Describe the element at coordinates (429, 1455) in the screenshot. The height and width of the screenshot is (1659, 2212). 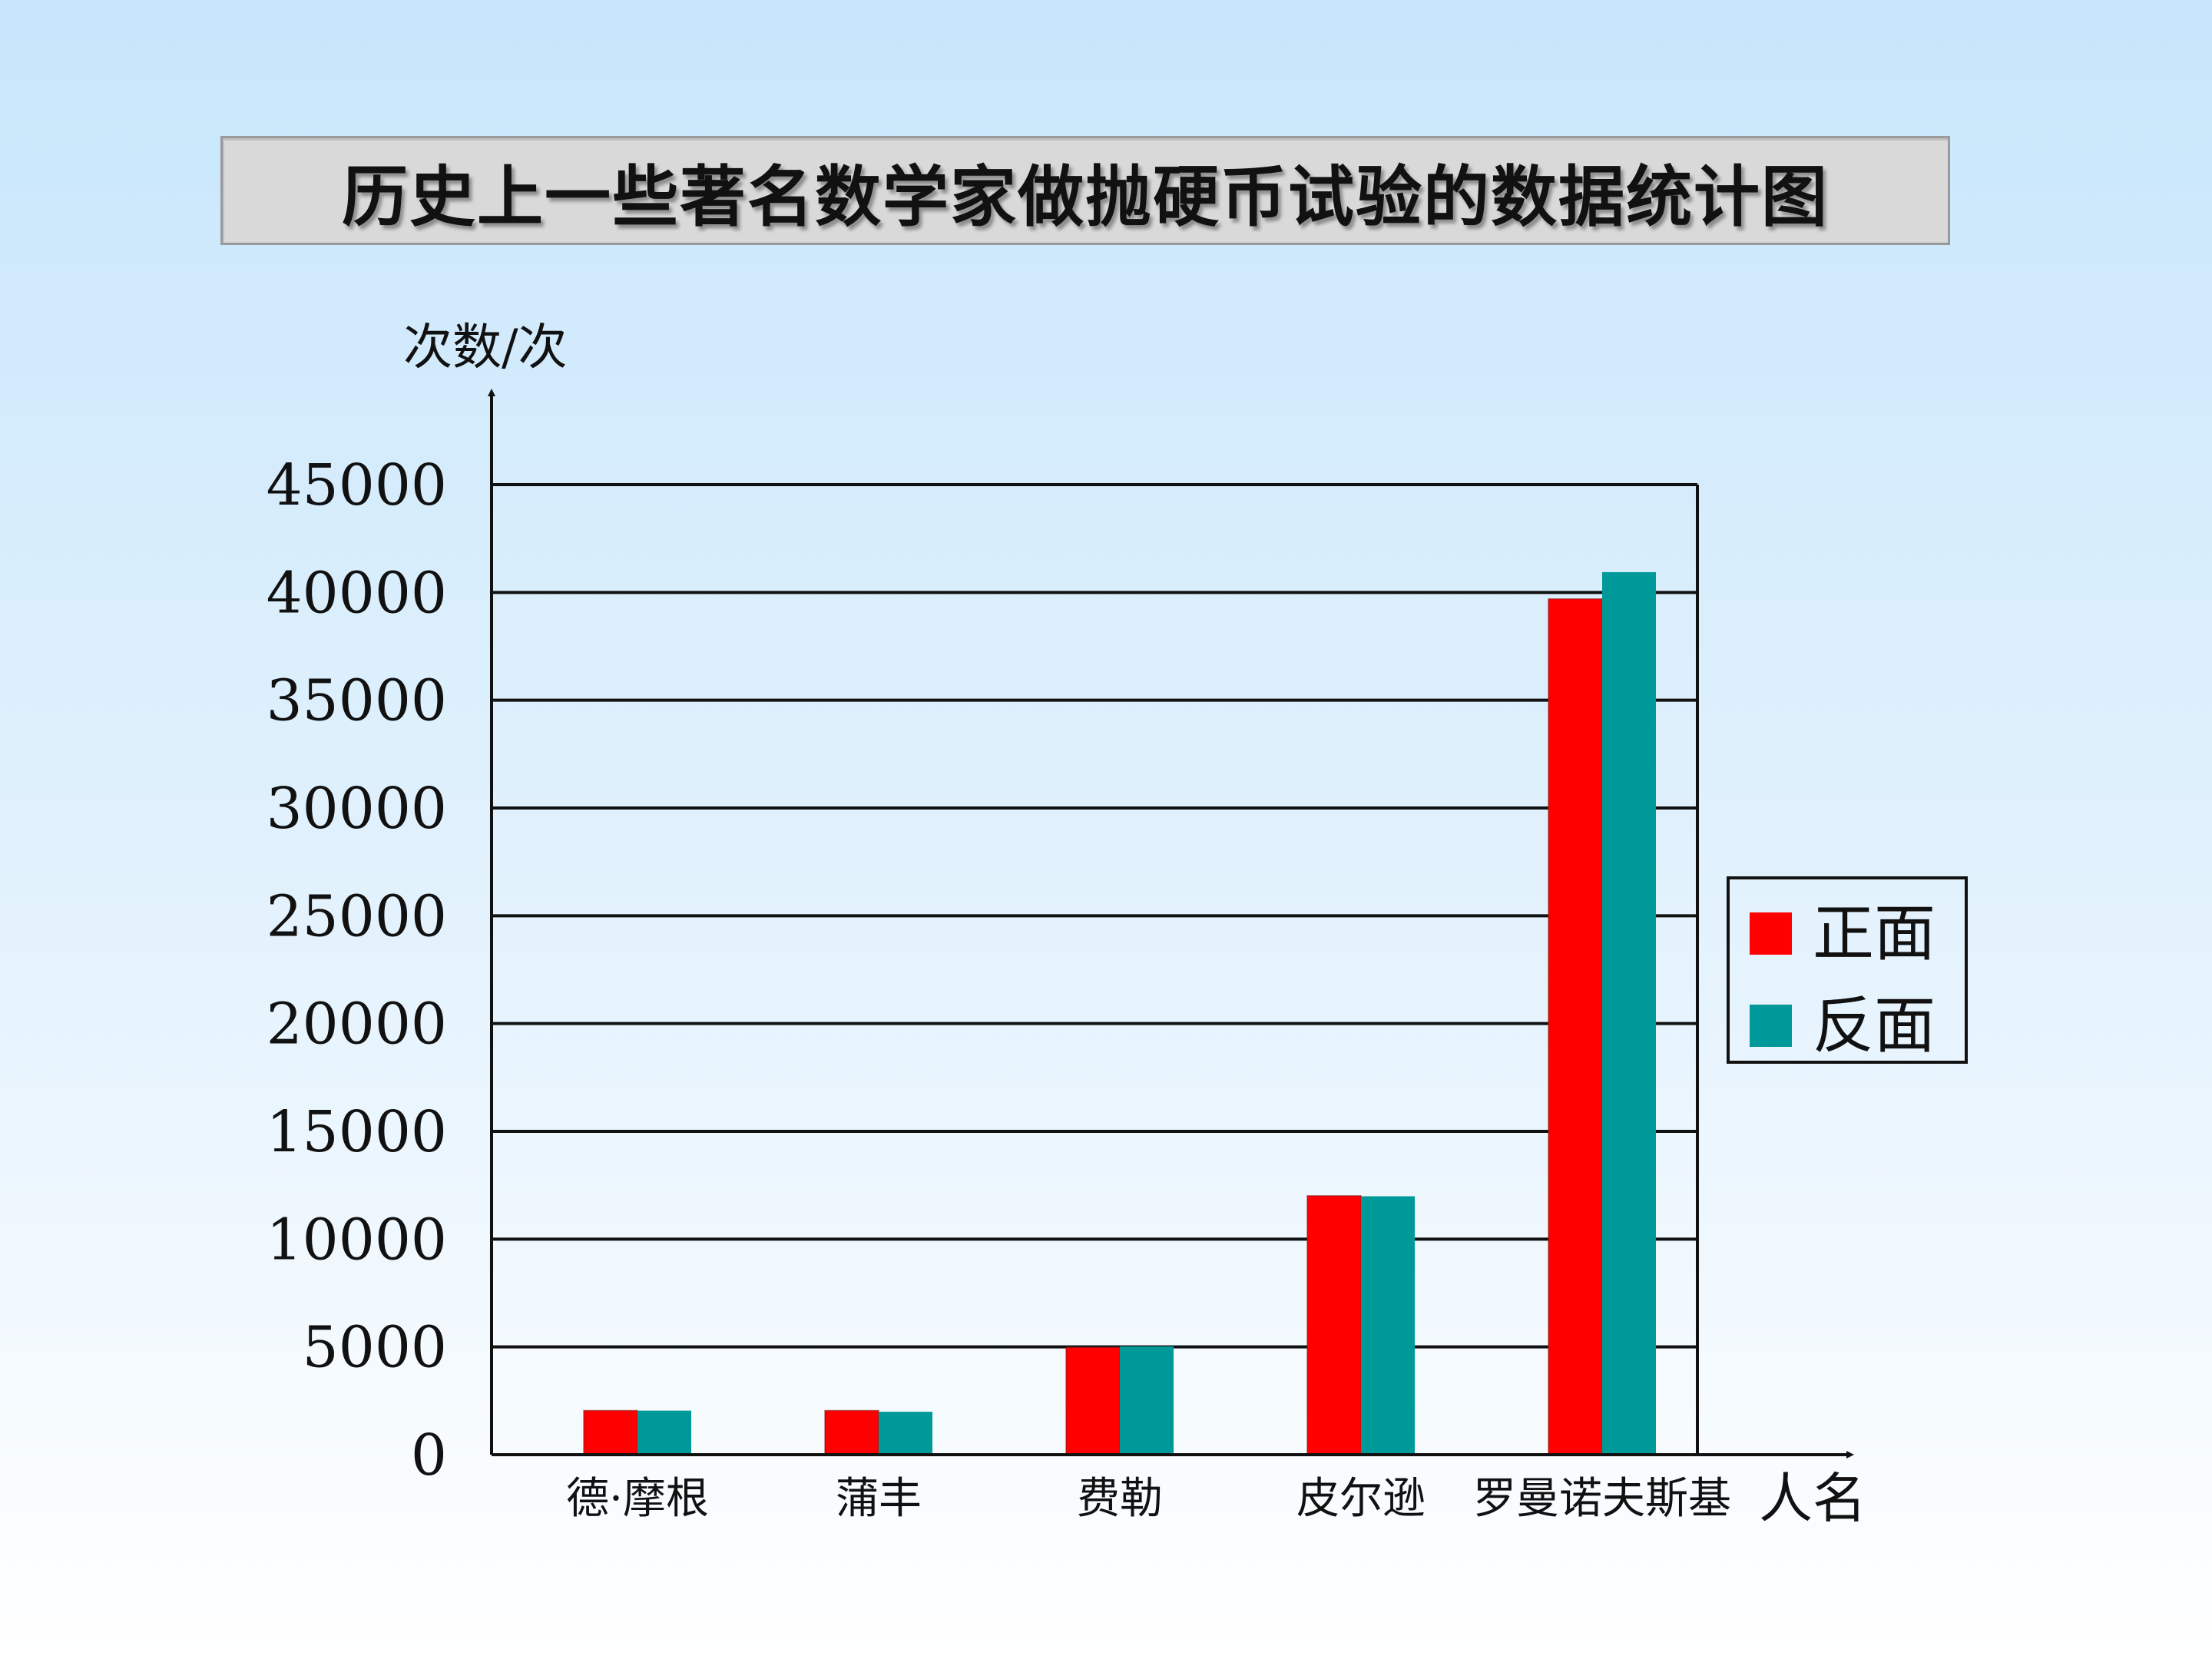
I see `y-tick-label: 0` at that location.